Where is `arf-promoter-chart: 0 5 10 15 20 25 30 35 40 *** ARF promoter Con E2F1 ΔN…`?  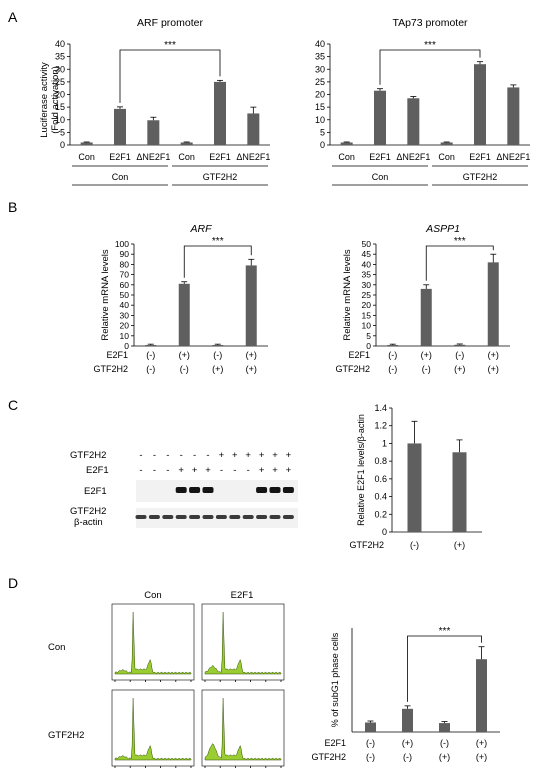 arf-promoter-chart: 0 5 10 15 20 25 30 35 40 *** ARF promoter Con E2F1 ΔN… is located at coordinates (162, 101).